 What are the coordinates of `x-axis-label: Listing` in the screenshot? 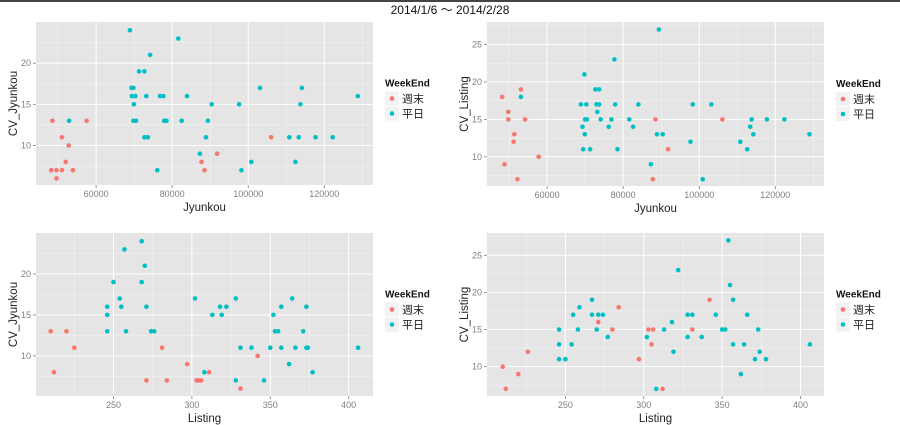 It's located at (655, 419).